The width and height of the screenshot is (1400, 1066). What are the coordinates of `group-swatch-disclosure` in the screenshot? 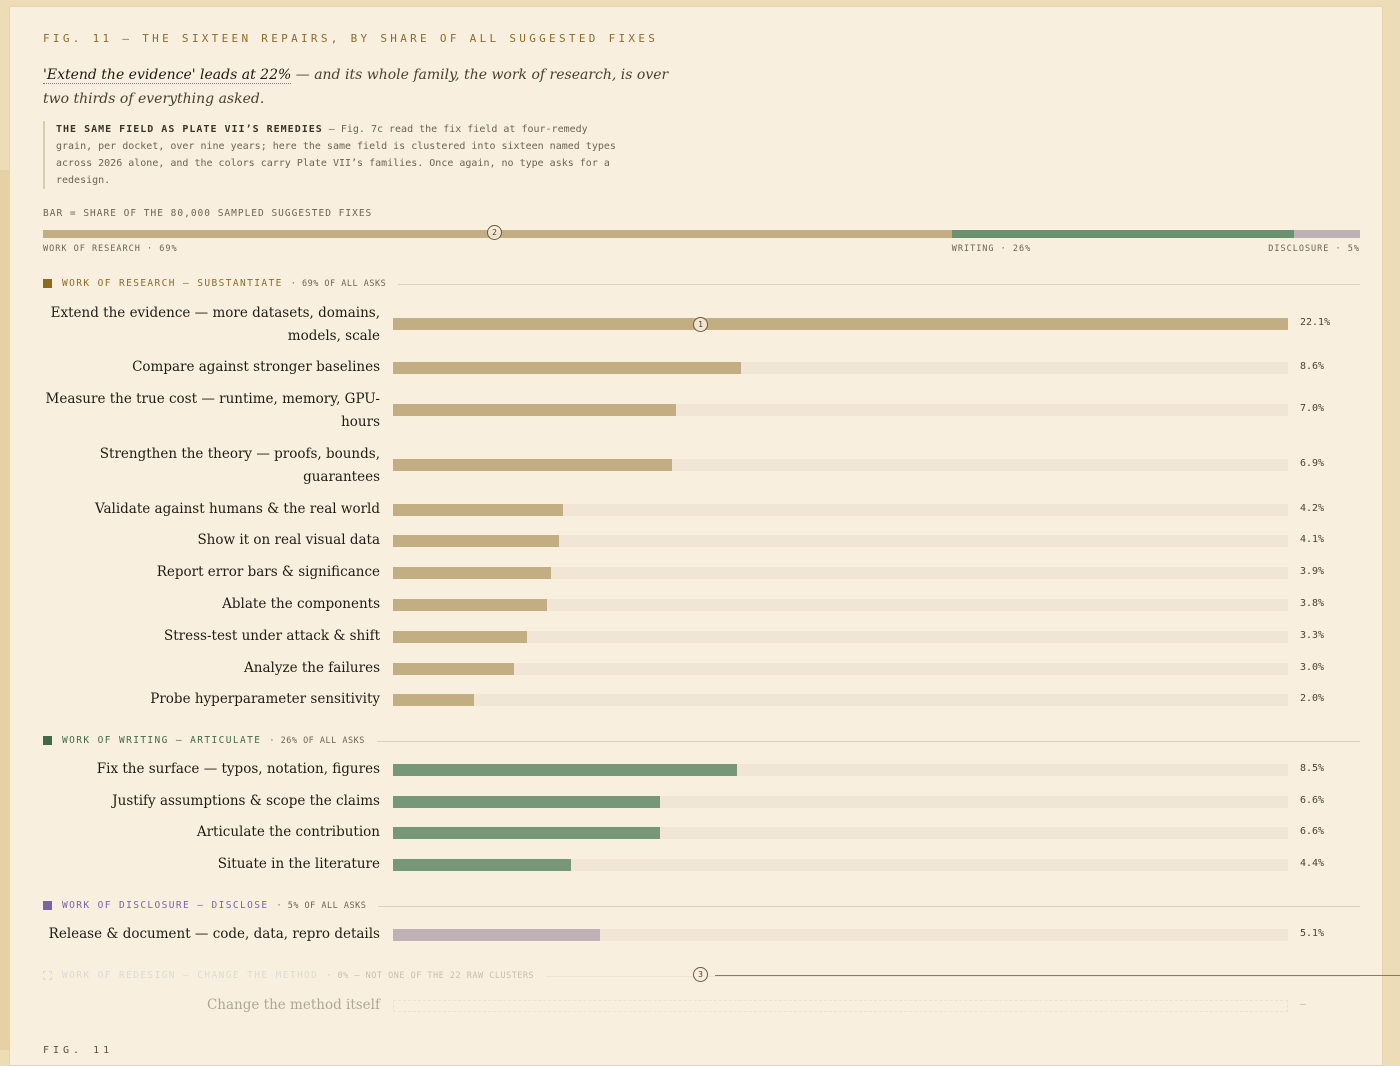 It's located at (47, 905).